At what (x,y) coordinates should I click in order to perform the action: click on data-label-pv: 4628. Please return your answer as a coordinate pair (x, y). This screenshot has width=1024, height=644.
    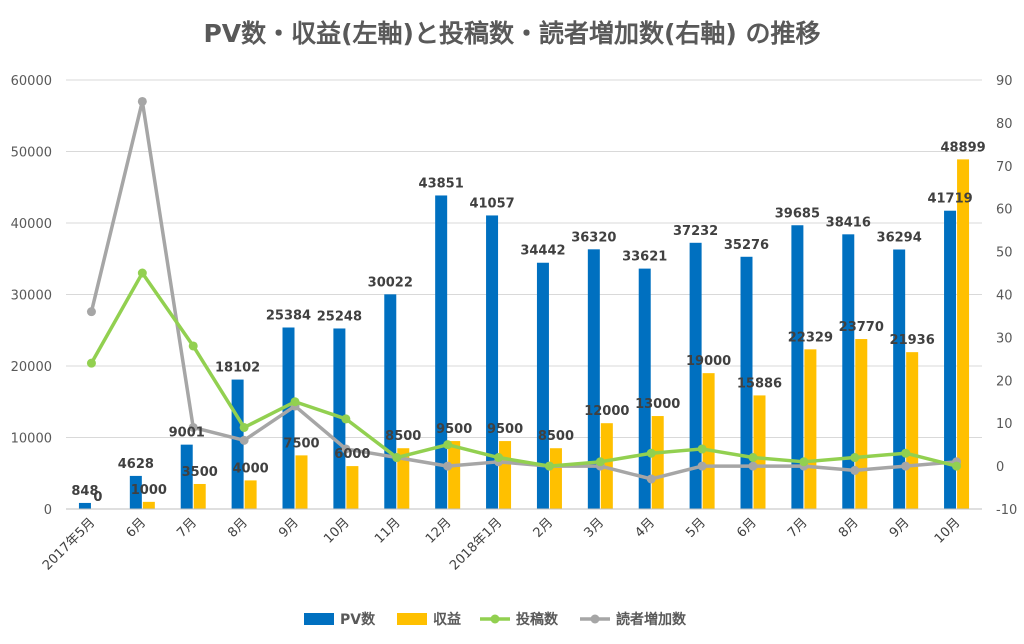
    Looking at the image, I should click on (136, 464).